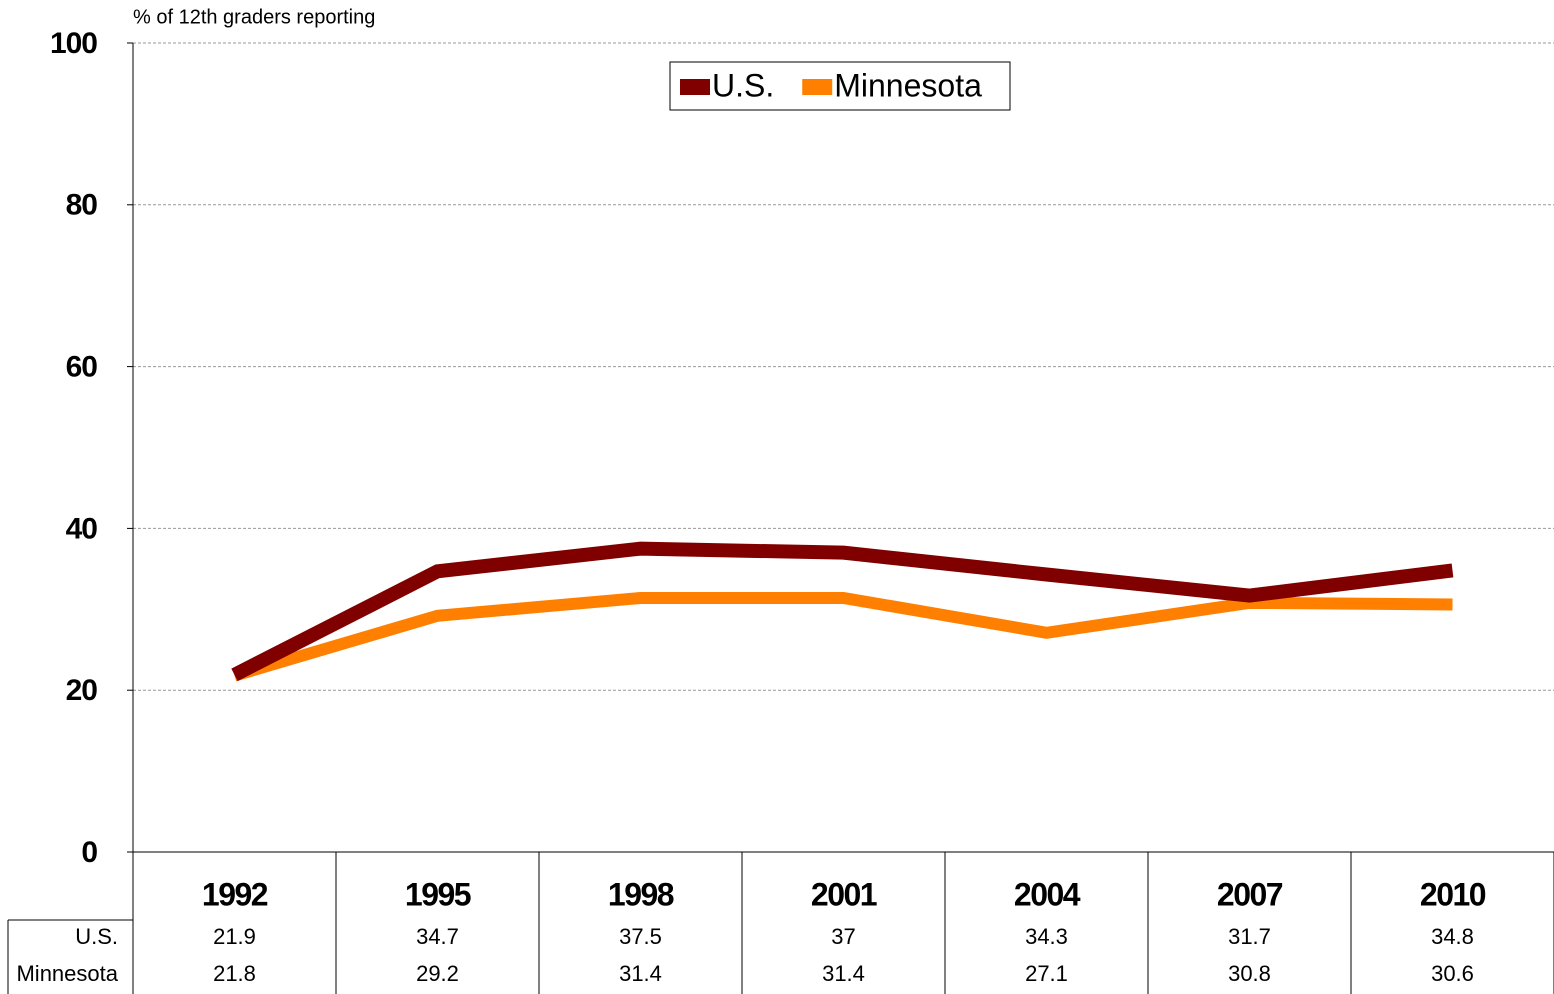 This screenshot has width=1554, height=994. What do you see at coordinates (235, 894) in the screenshot?
I see `x-tick-label: 1992` at bounding box center [235, 894].